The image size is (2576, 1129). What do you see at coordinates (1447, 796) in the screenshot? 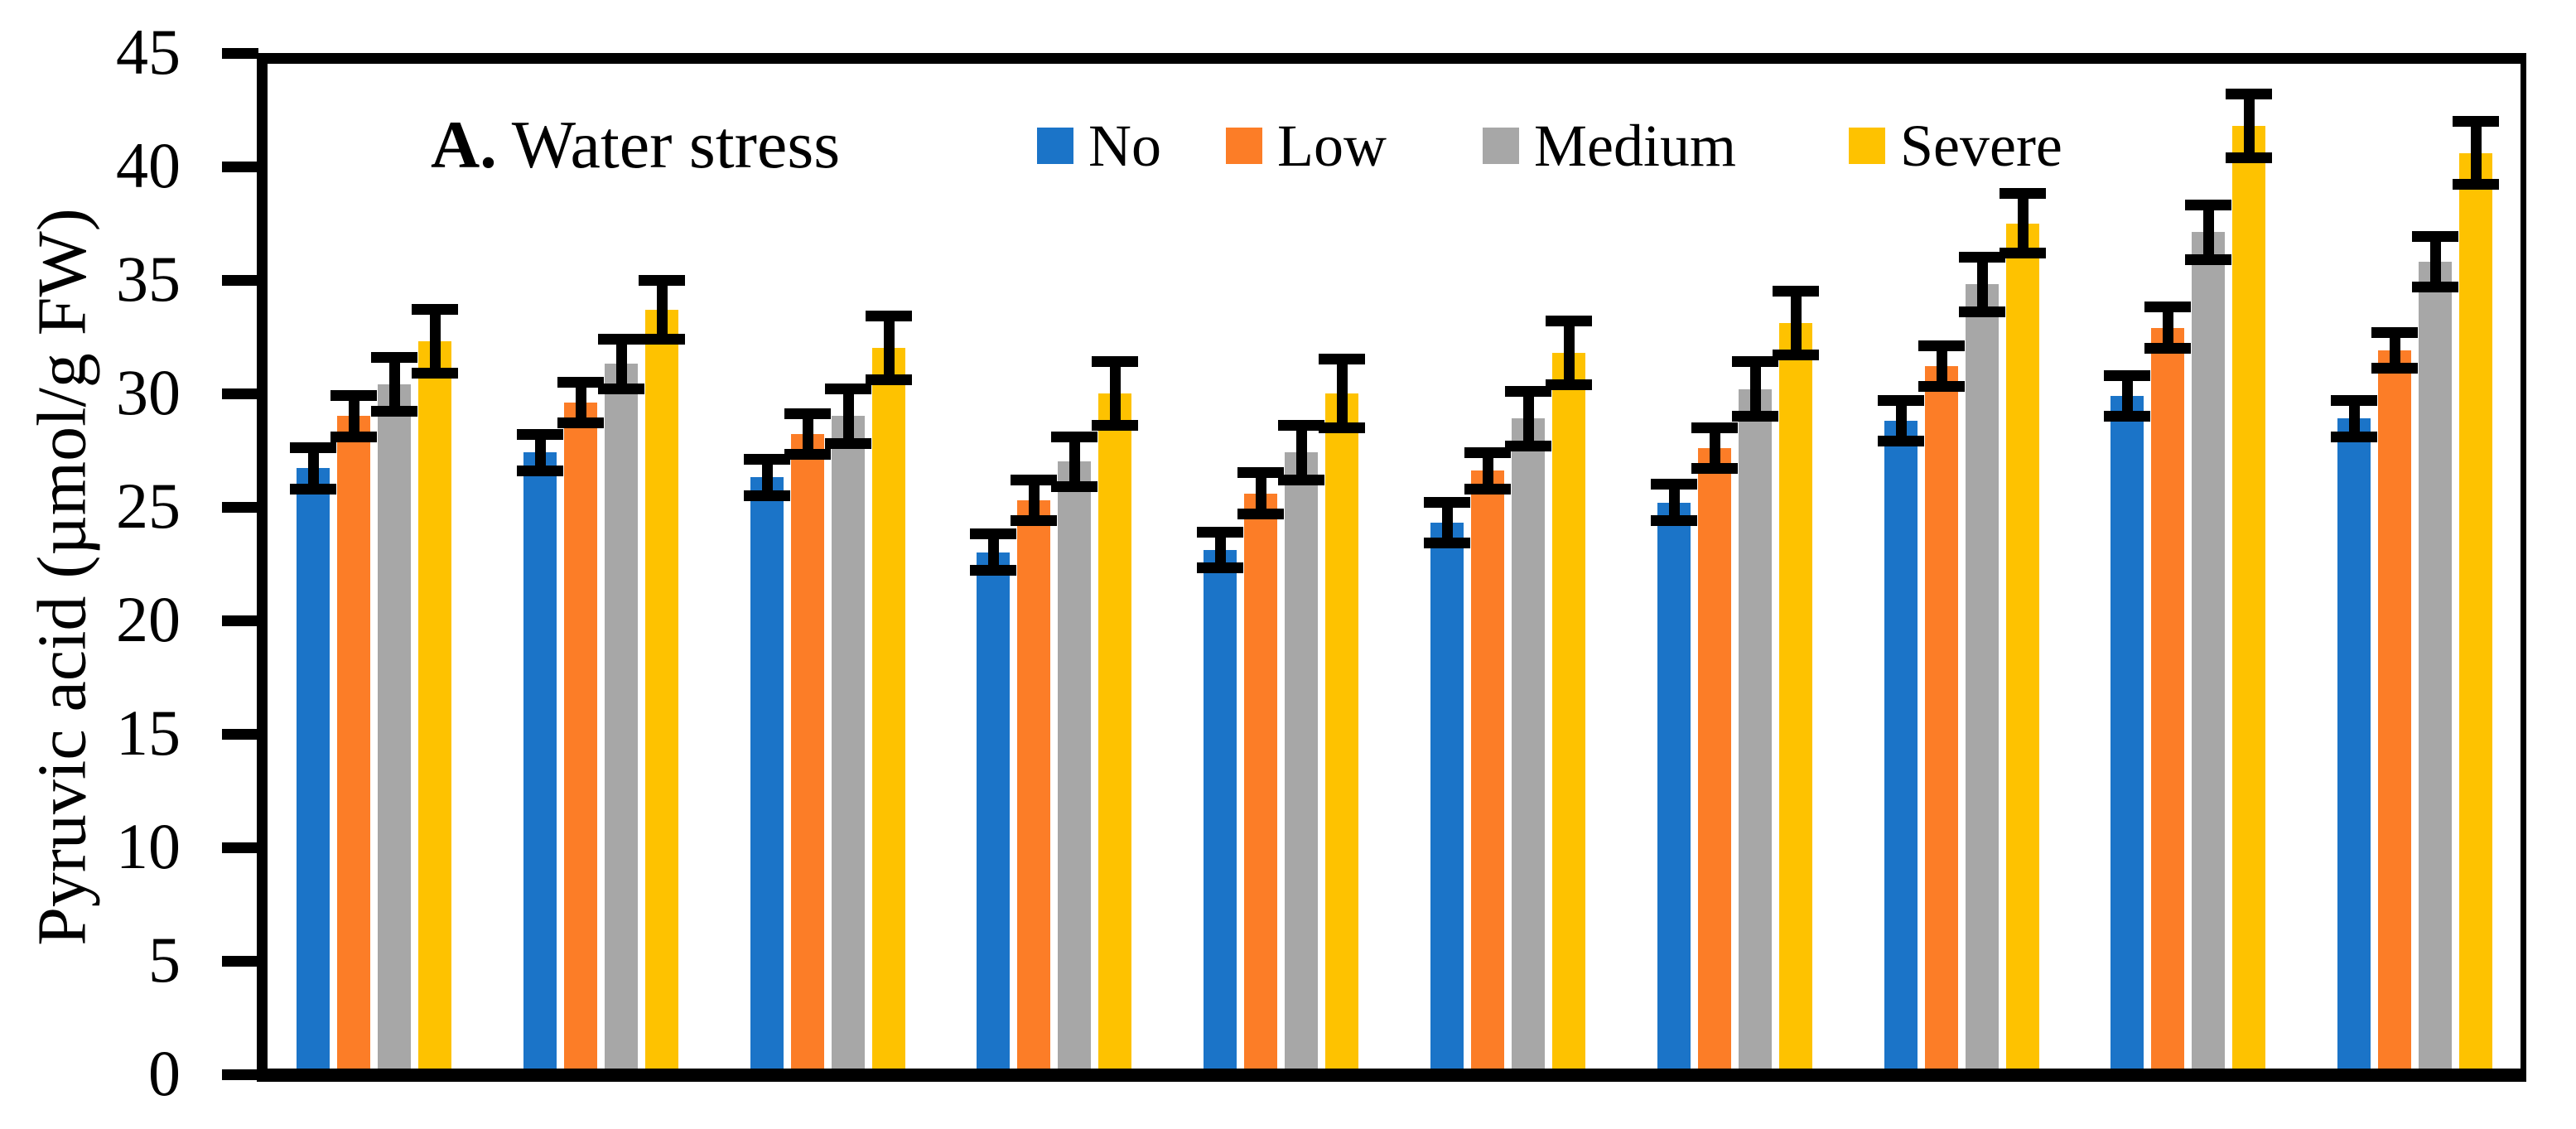
I see `bar-no-g6` at bounding box center [1447, 796].